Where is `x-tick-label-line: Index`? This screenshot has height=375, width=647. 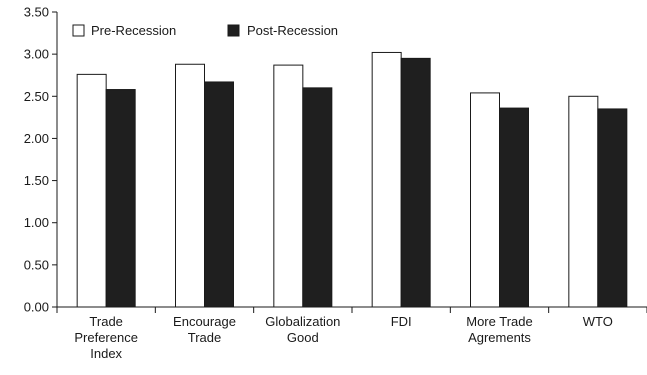
x-tick-label-line: Index is located at coordinates (106, 353).